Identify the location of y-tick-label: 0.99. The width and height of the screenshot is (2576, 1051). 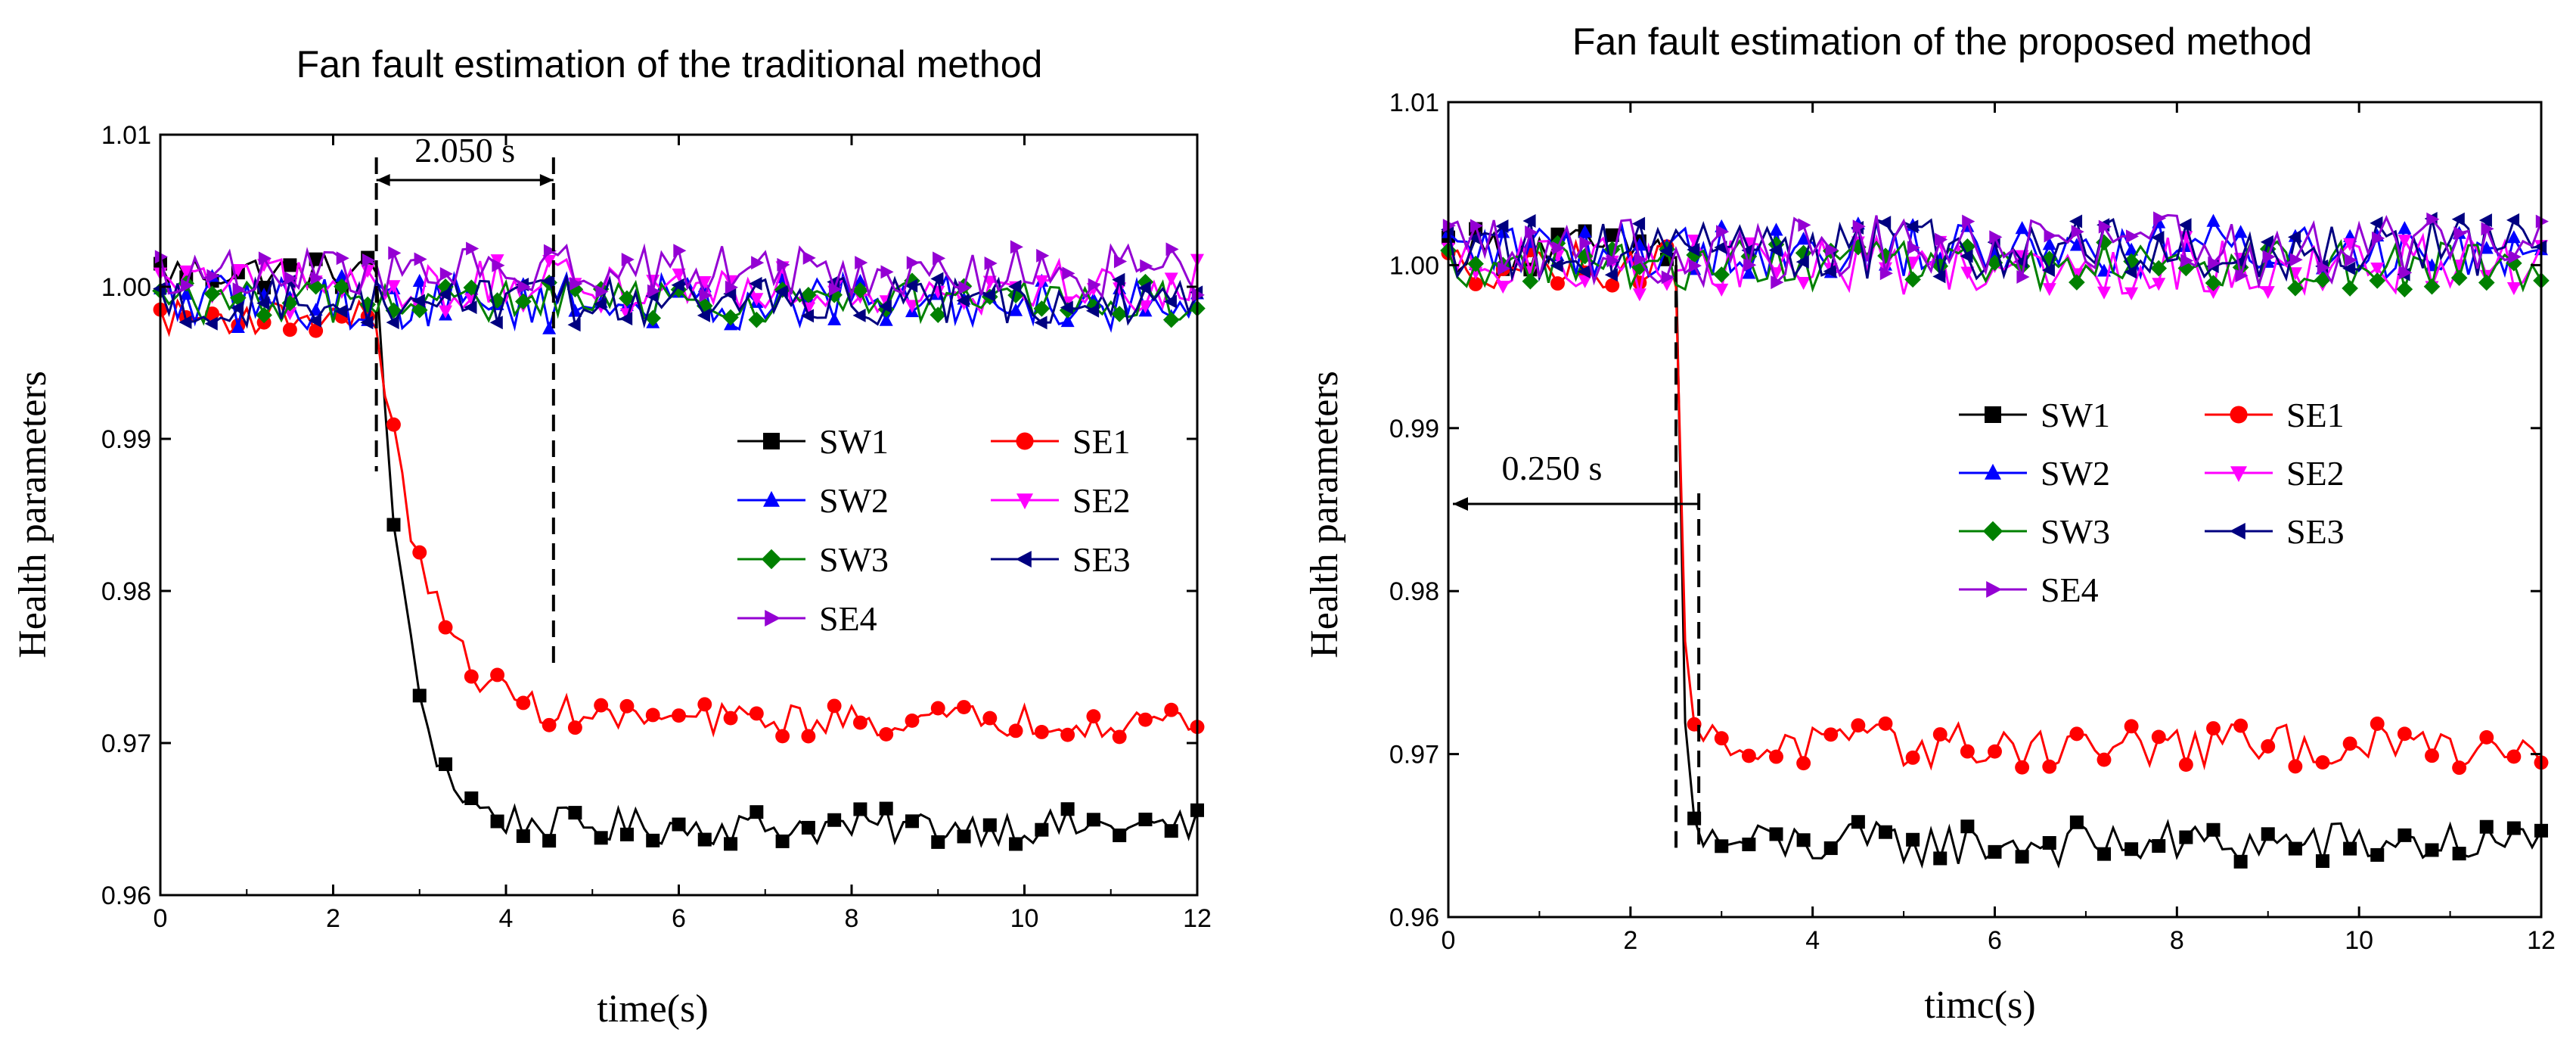
(1414, 429).